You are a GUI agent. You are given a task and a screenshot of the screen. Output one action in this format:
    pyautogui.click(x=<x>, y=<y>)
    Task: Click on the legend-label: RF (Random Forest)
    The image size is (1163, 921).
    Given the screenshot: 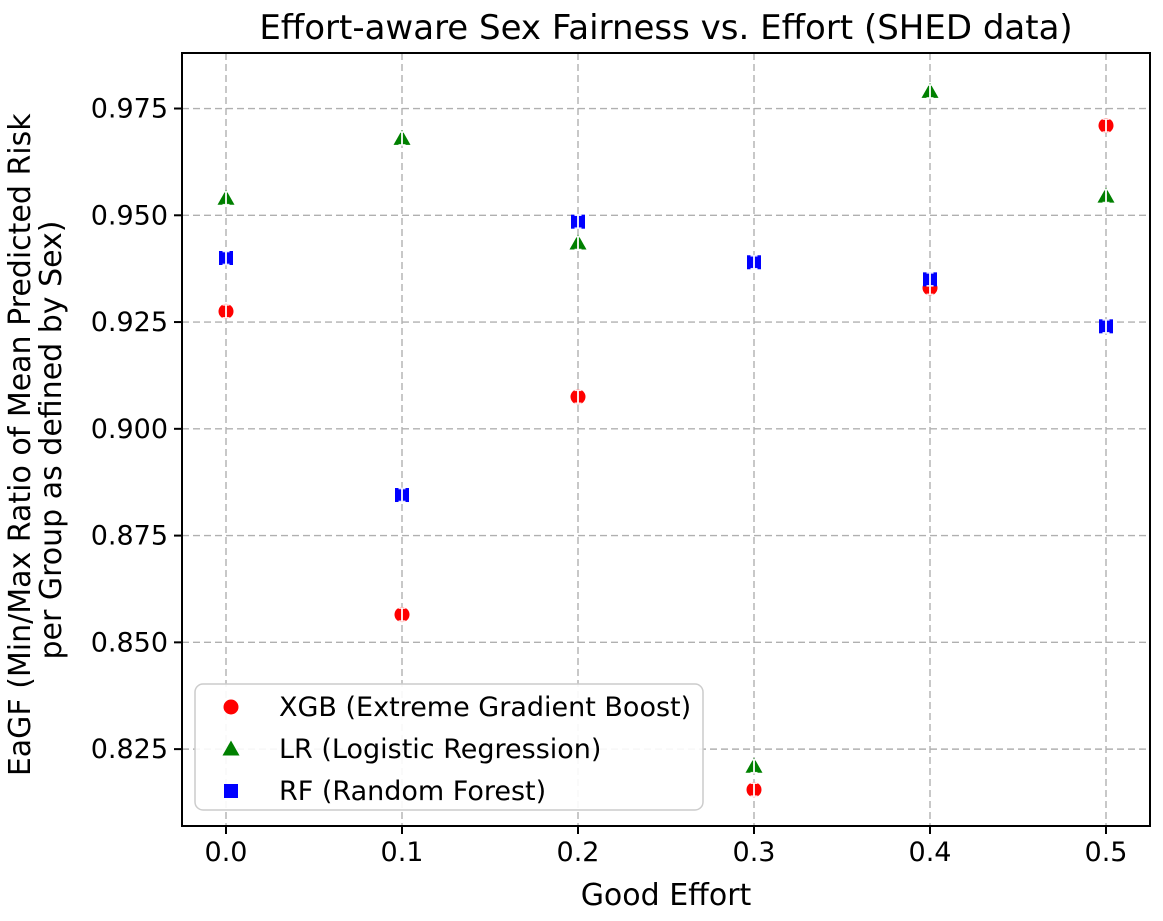 What is the action you would take?
    pyautogui.click(x=412, y=791)
    